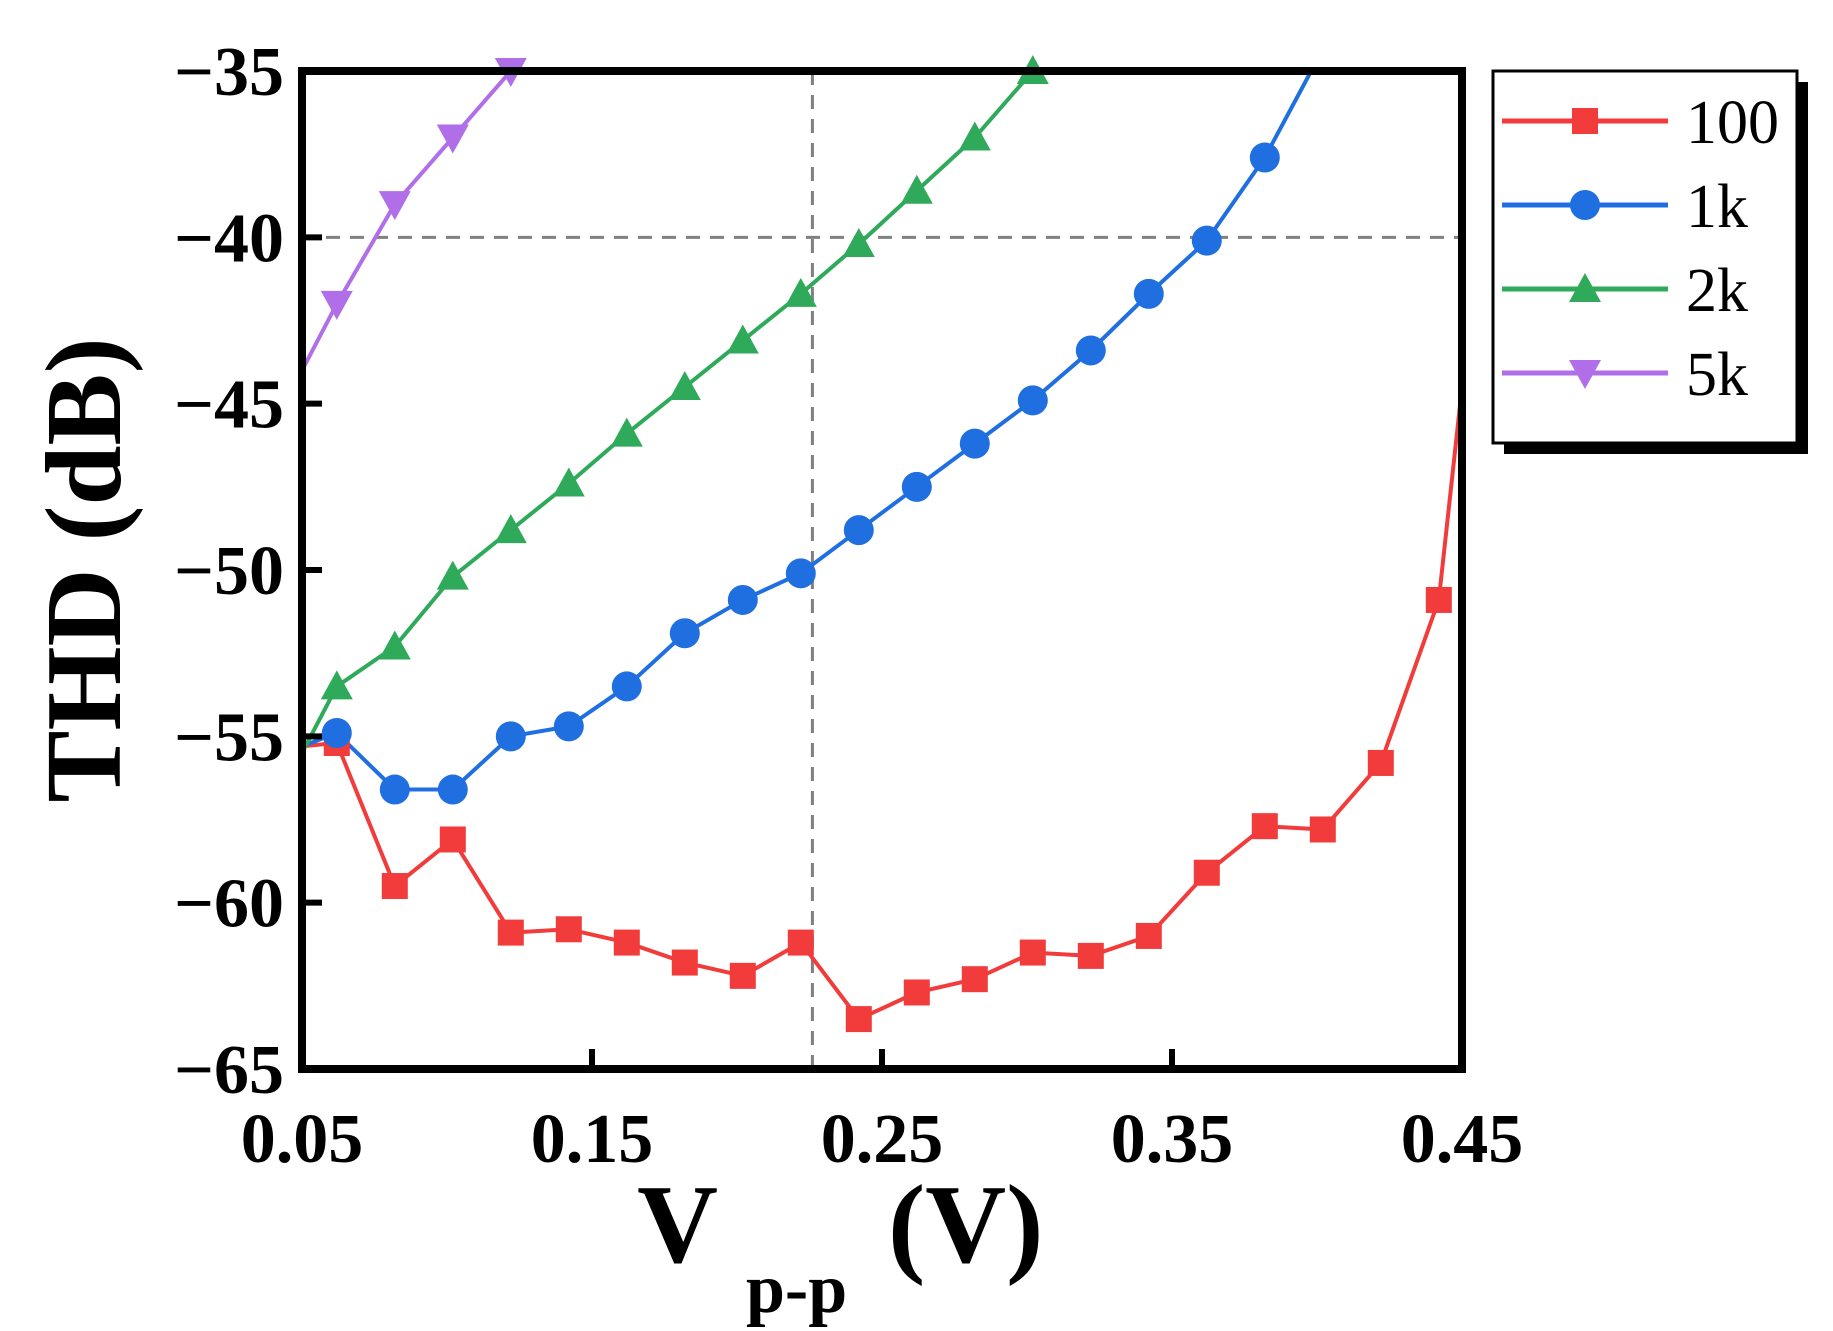  Describe the element at coordinates (677, 1225) in the screenshot. I see `x-axis-title-main: V` at that location.